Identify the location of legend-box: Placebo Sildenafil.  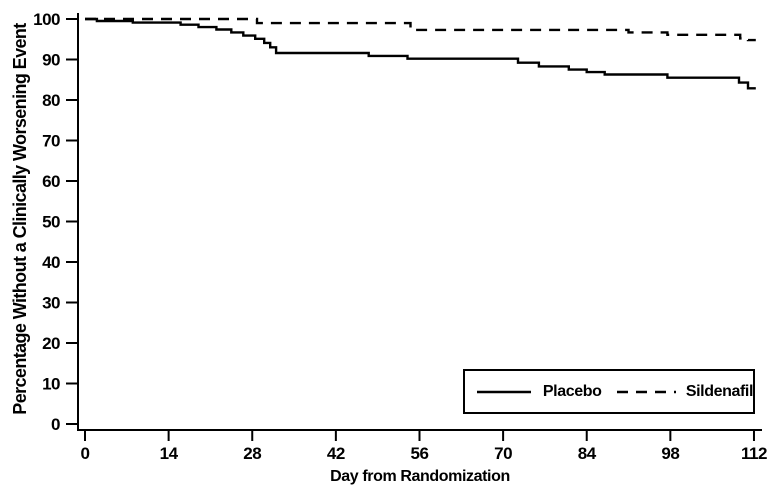
(609, 391).